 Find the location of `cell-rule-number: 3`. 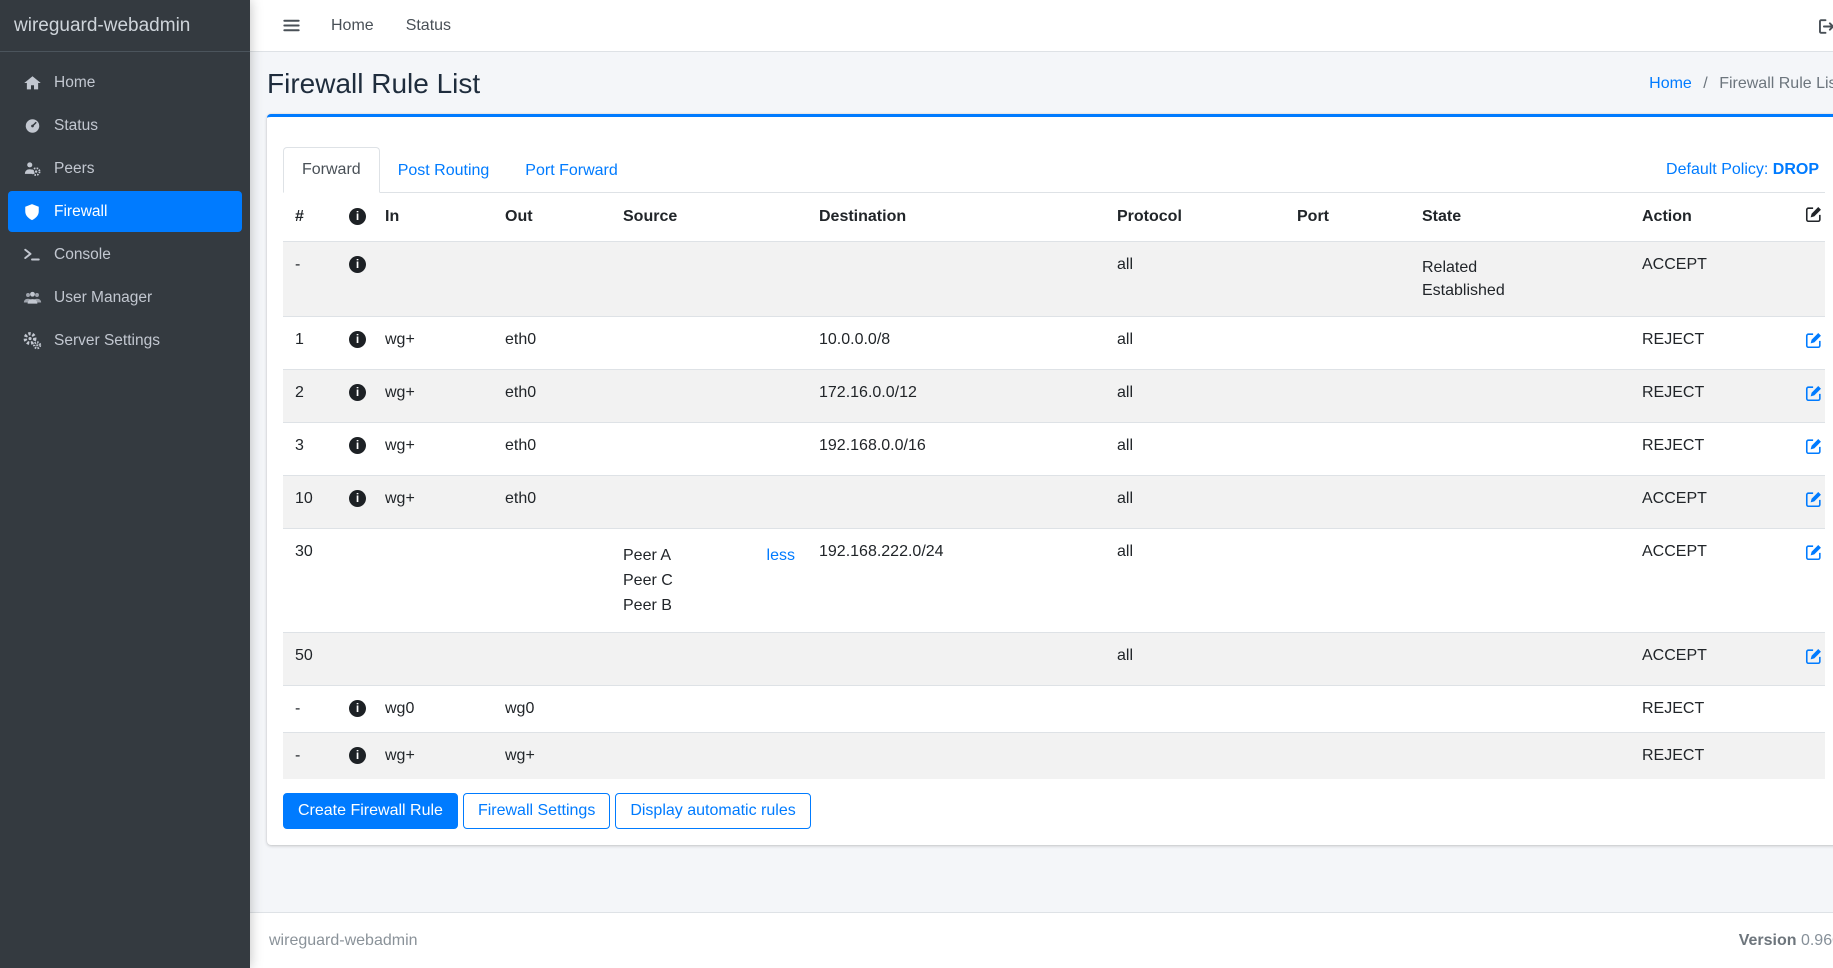

cell-rule-number: 3 is located at coordinates (310, 449).